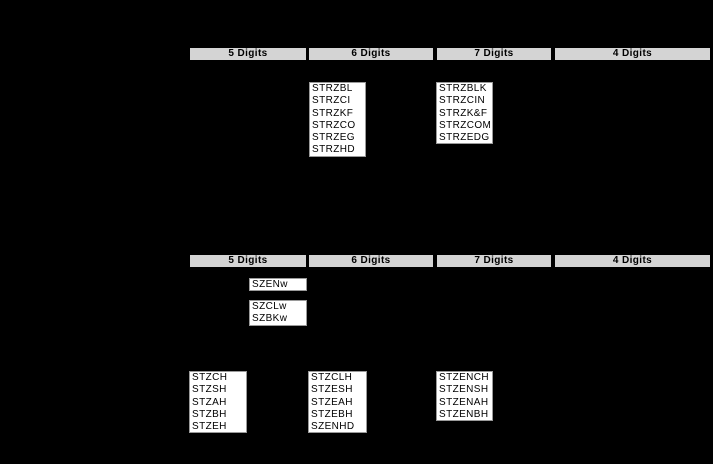 The height and width of the screenshot is (464, 713). What do you see at coordinates (269, 306) in the screenshot?
I see `code-item: SZCLw` at bounding box center [269, 306].